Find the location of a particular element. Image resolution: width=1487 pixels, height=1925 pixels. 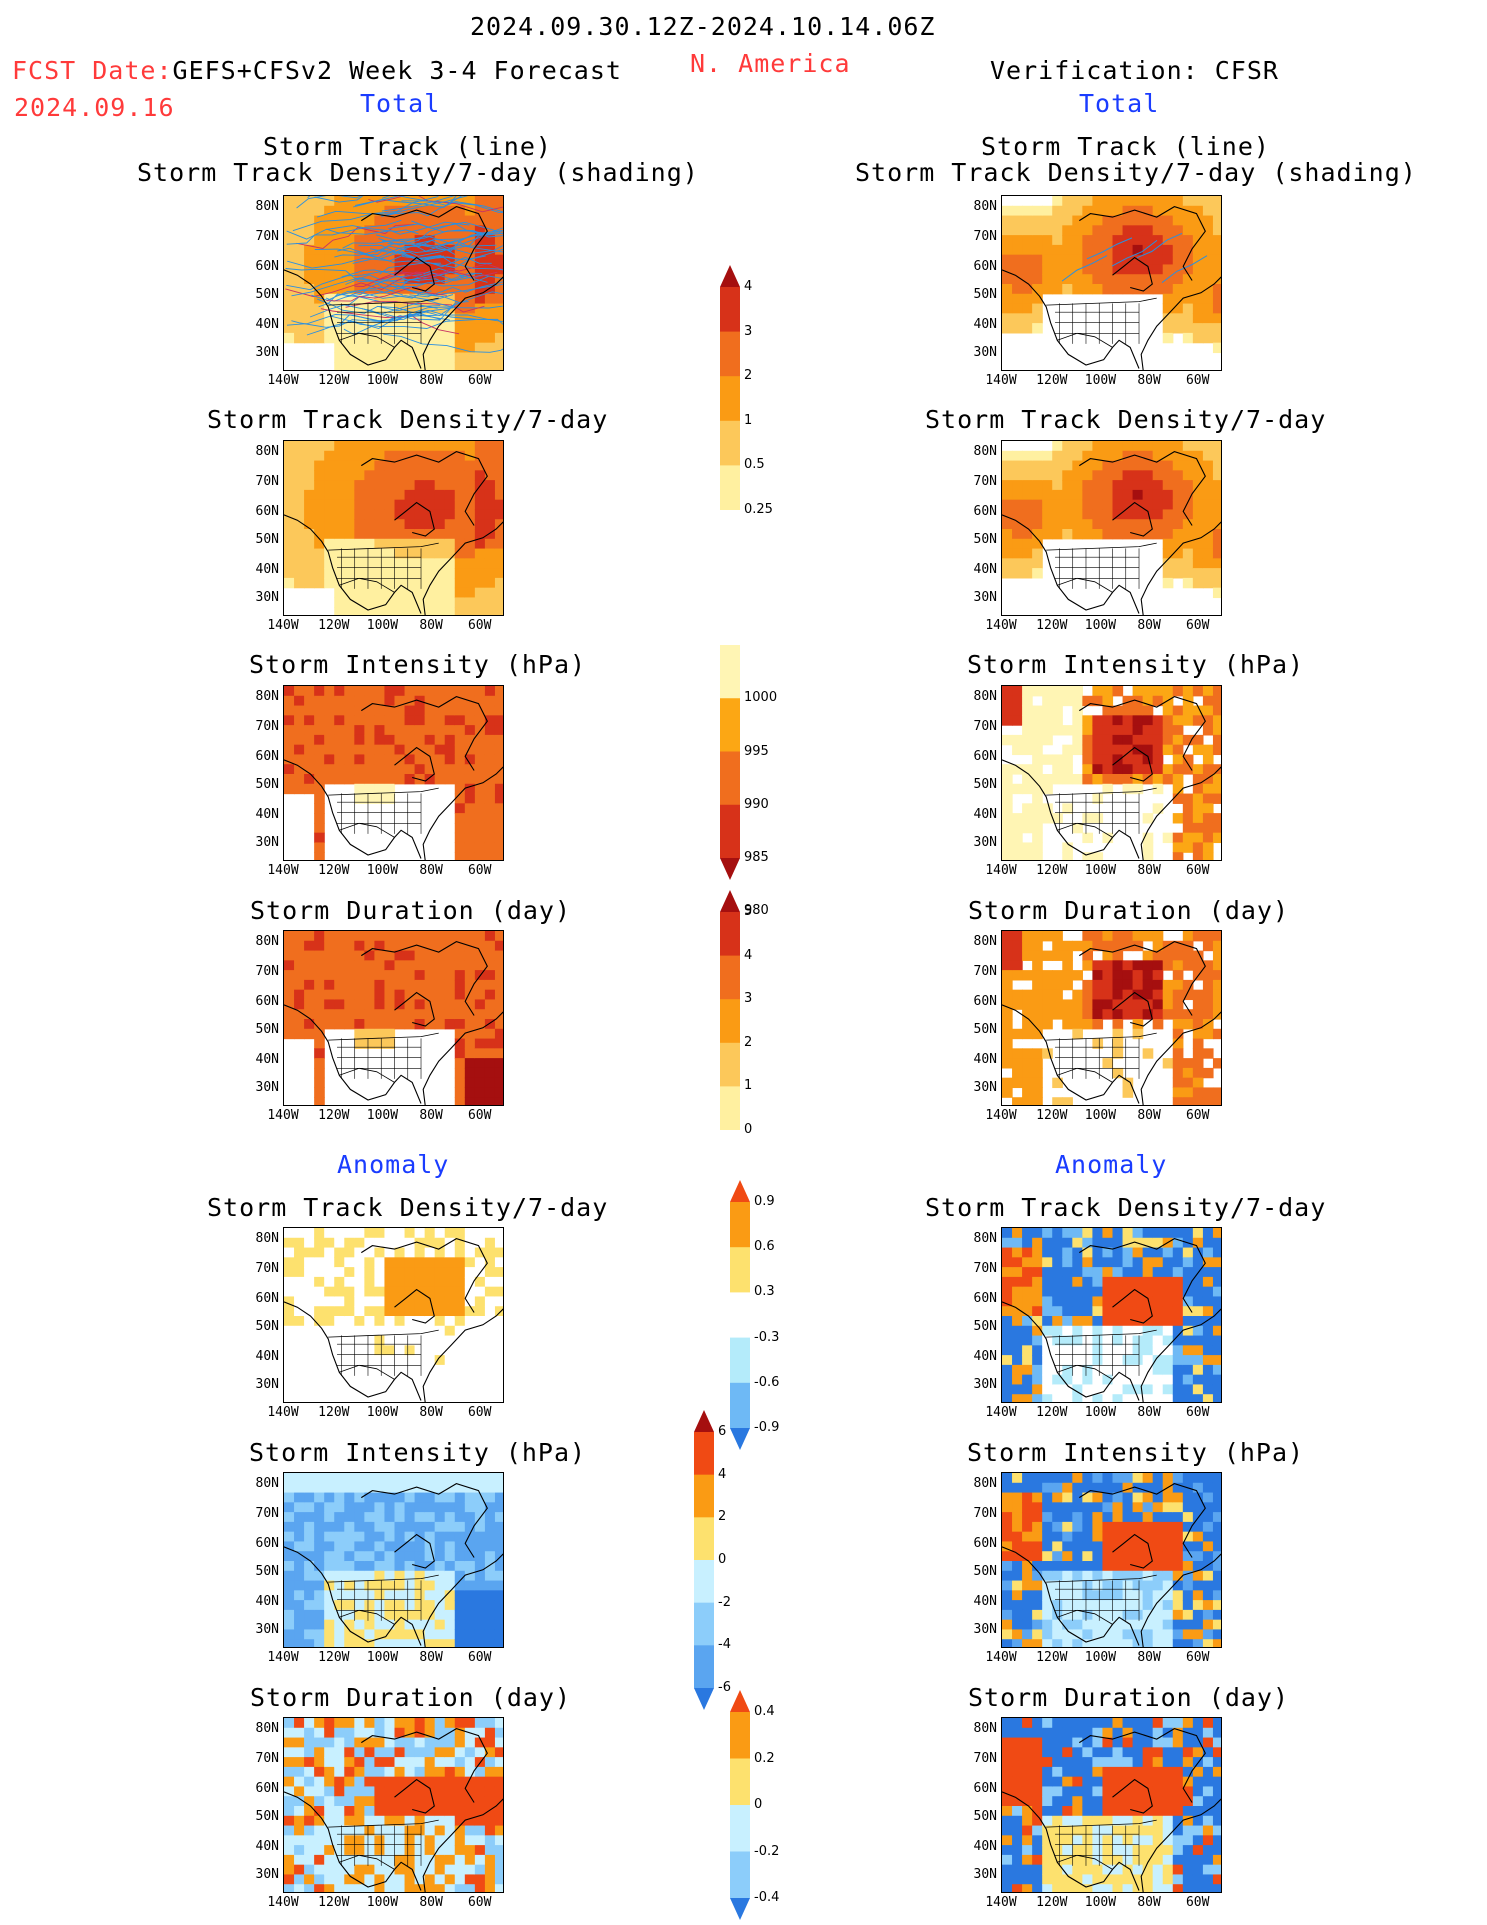

colorbar-tick-label: -0.6 is located at coordinates (767, 1382).